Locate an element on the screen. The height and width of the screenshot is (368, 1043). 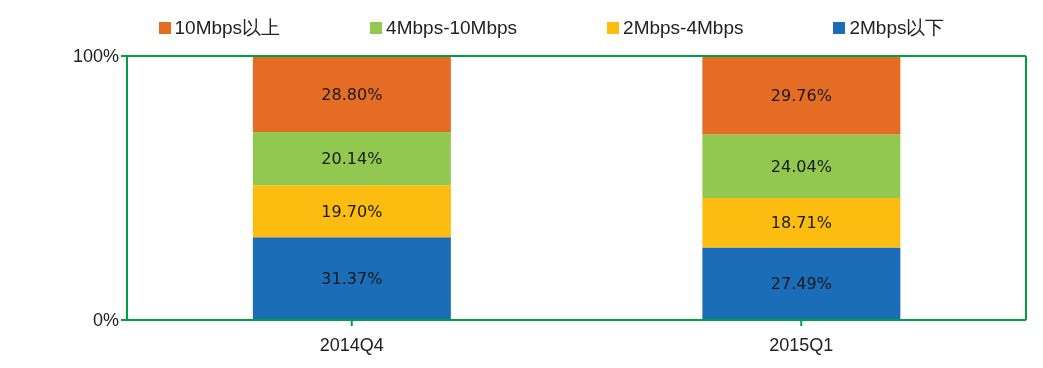
data-label: 31.37% is located at coordinates (352, 279).